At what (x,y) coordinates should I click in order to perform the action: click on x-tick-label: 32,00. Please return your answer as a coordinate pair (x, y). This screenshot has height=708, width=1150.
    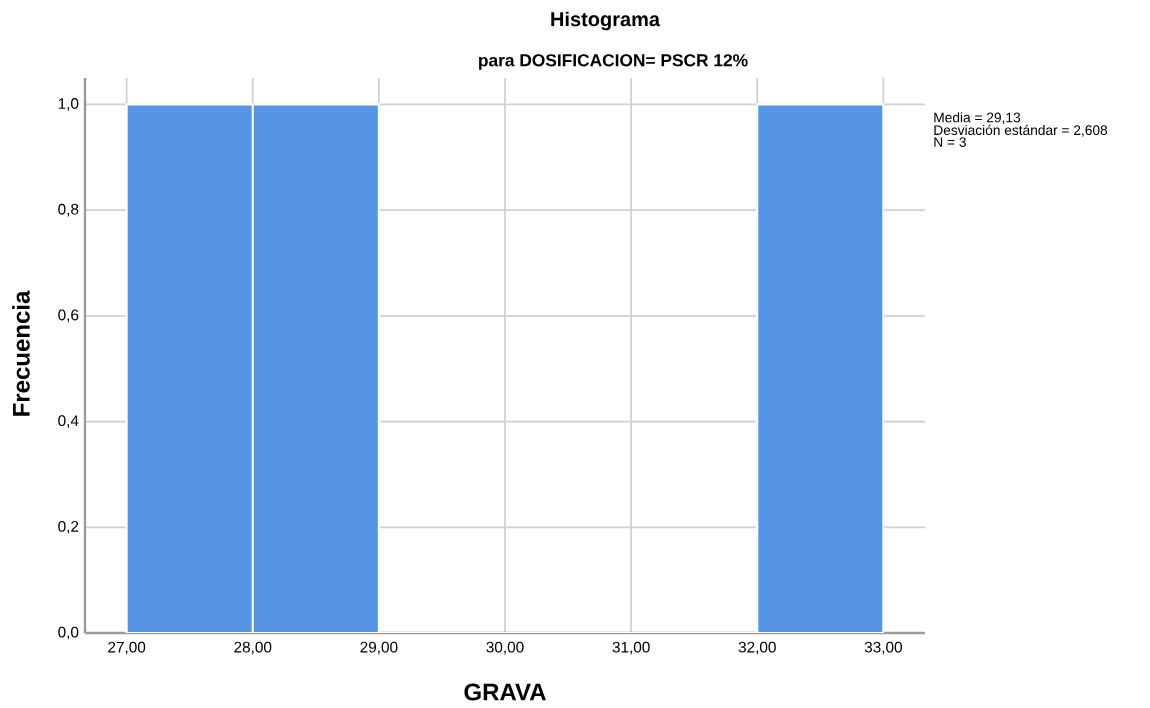
    Looking at the image, I should click on (757, 648).